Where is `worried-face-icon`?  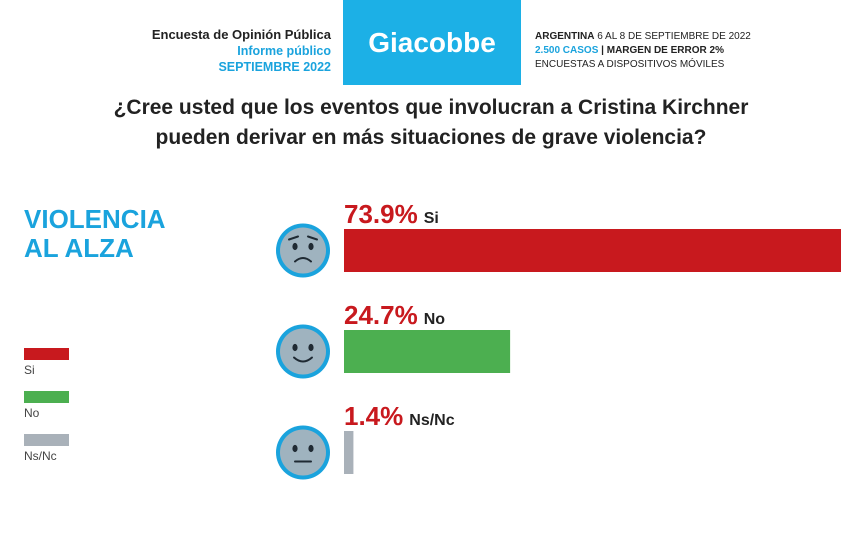
worried-face-icon is located at coordinates (303, 250).